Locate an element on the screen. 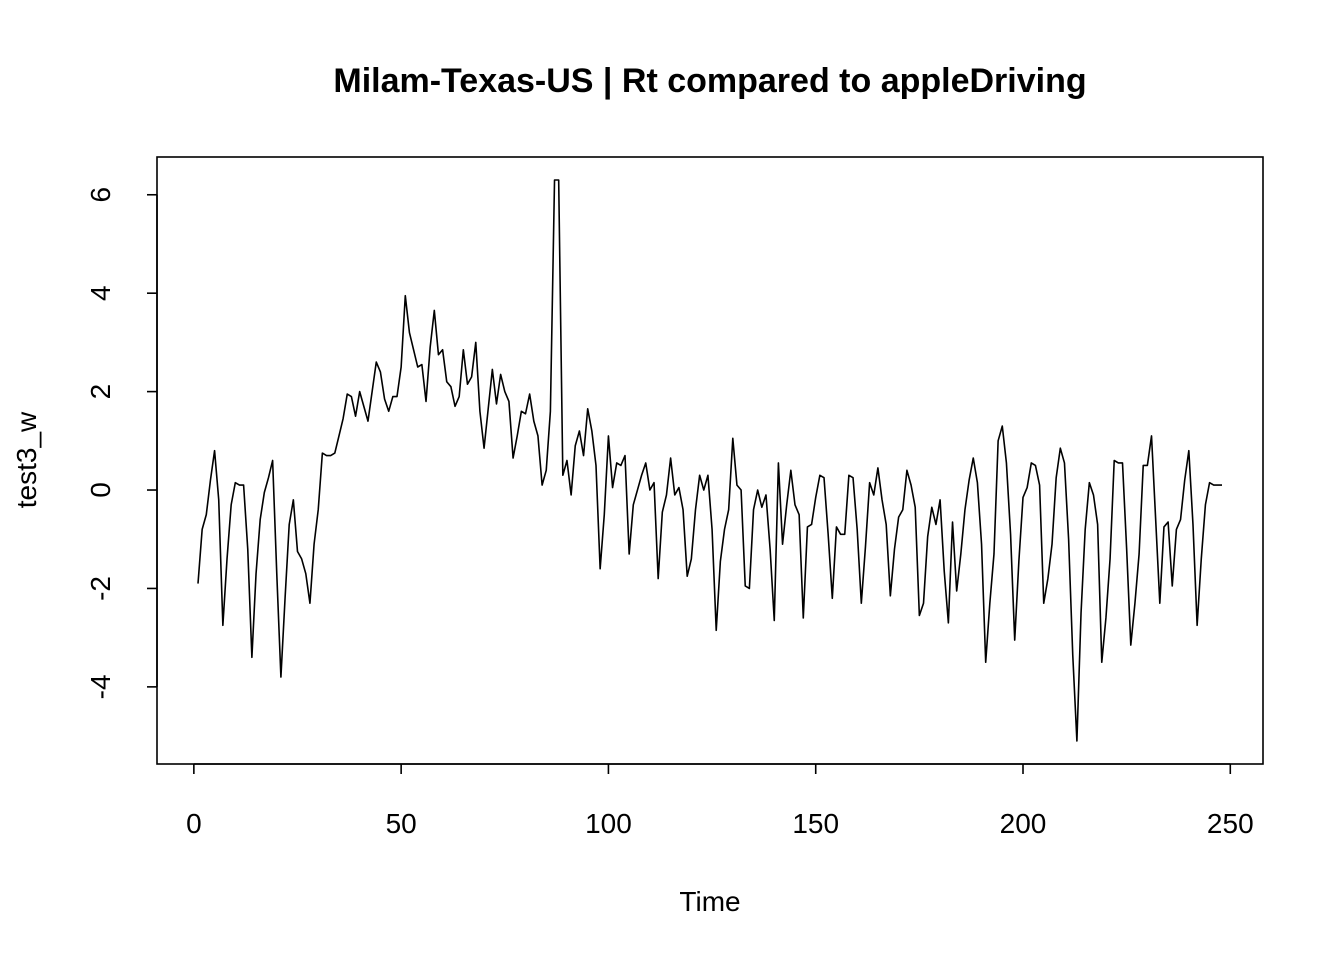 The image size is (1344, 960). y-tick-label: 6 is located at coordinates (100, 195).